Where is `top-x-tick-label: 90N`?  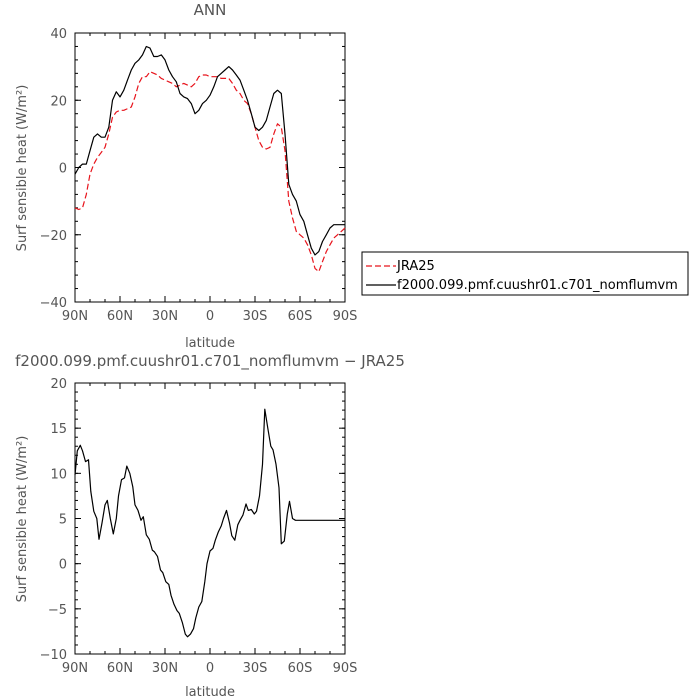 top-x-tick-label: 90N is located at coordinates (75, 316).